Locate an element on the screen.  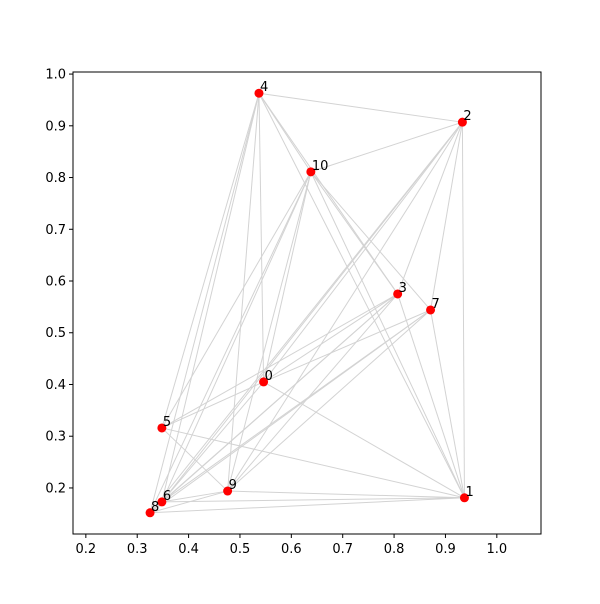
y-tick-label: 0.4 is located at coordinates (55, 385).